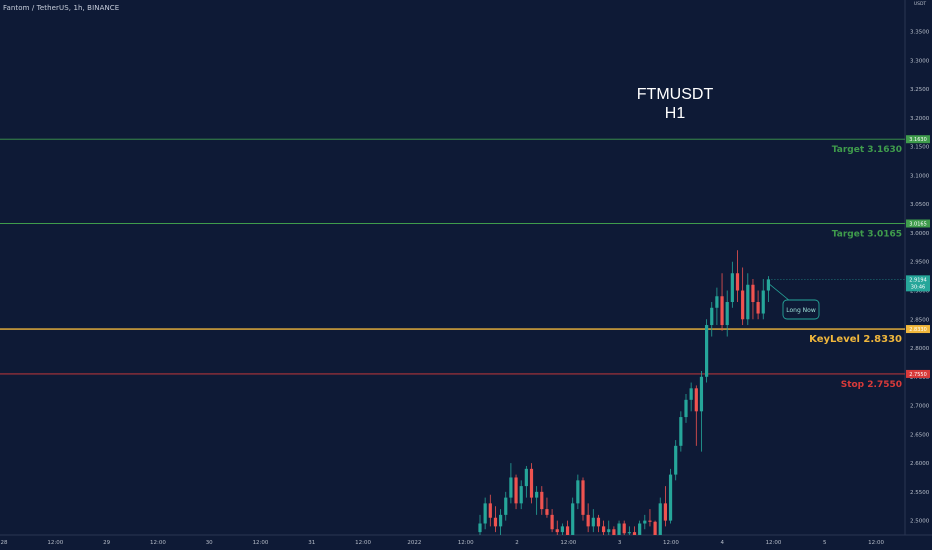 The image size is (932, 550). What do you see at coordinates (918, 224) in the screenshot?
I see `level-badge-label: 3.0165` at bounding box center [918, 224].